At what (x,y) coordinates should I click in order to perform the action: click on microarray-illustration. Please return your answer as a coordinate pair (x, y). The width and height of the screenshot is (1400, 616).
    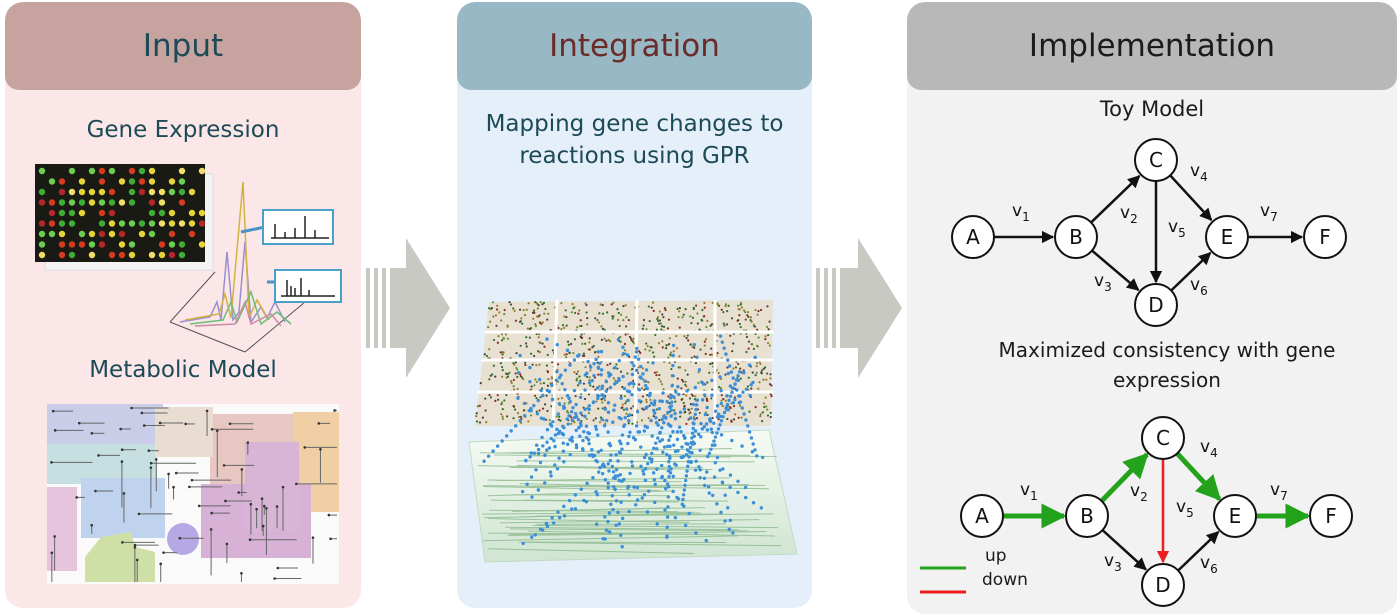
    Looking at the image, I should click on (188, 258).